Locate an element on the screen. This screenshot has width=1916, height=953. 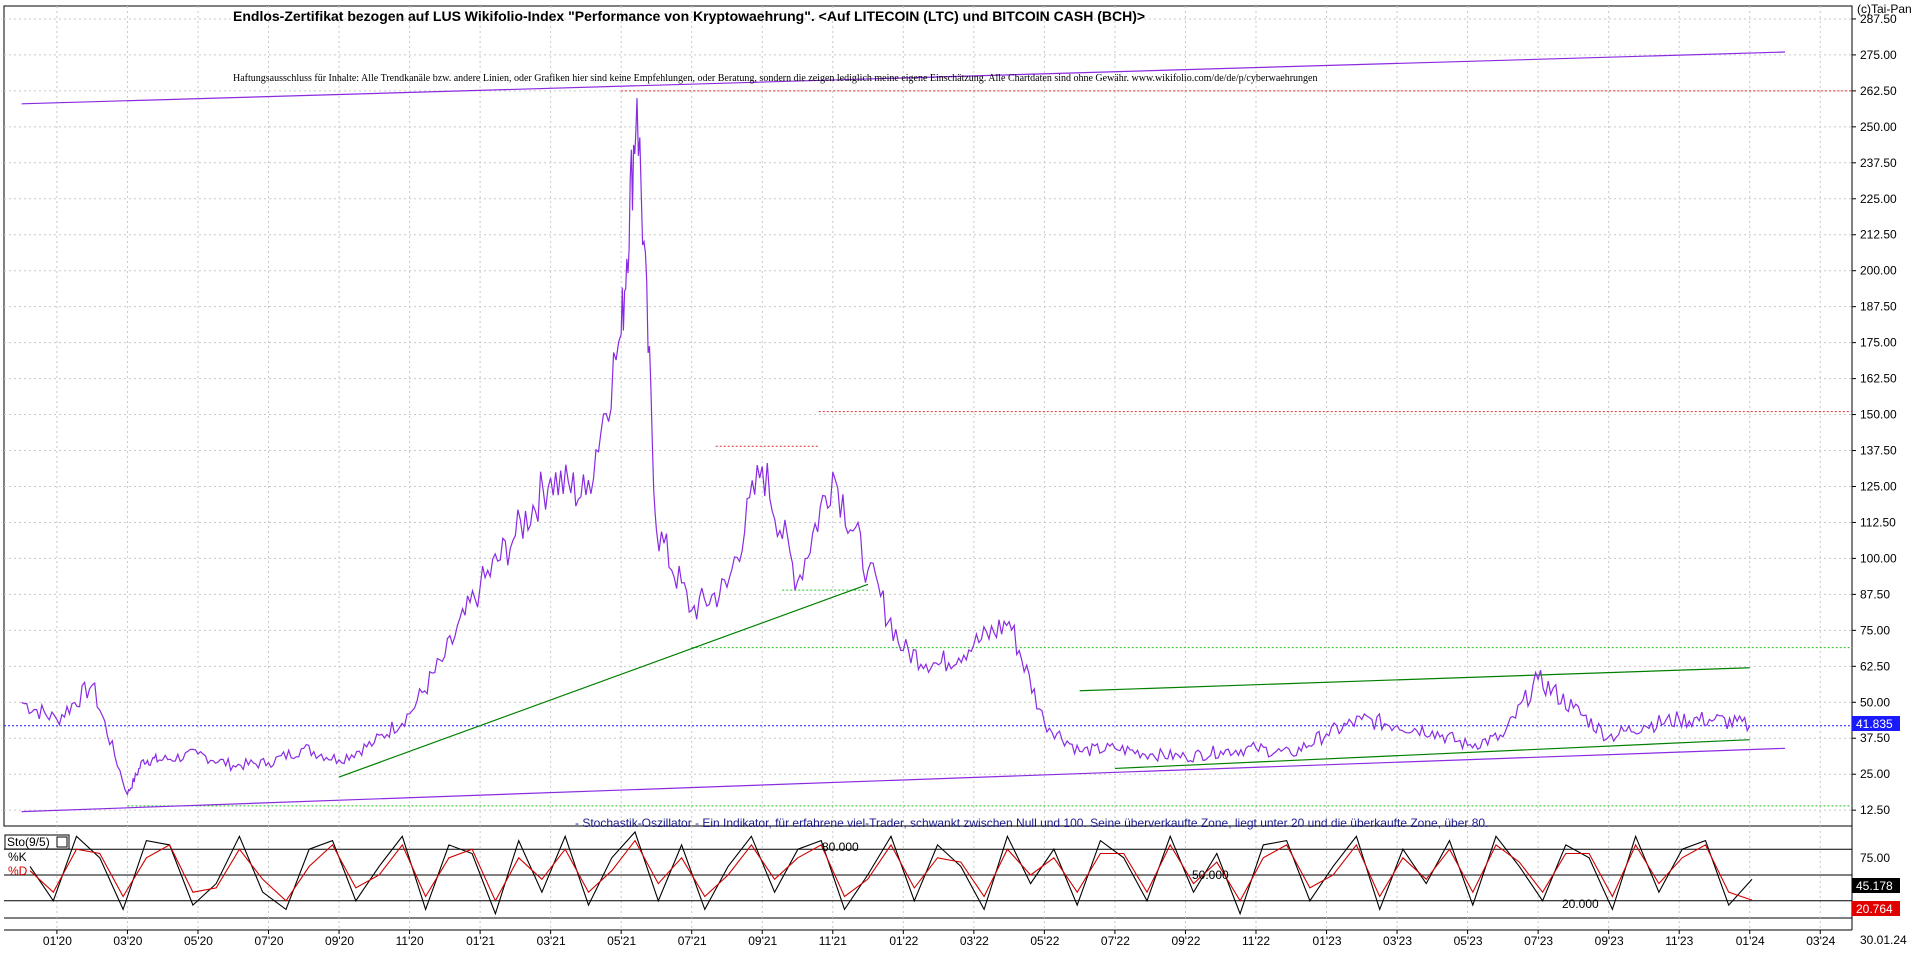
x-tick-label: 03'23 is located at coordinates (1397, 941).